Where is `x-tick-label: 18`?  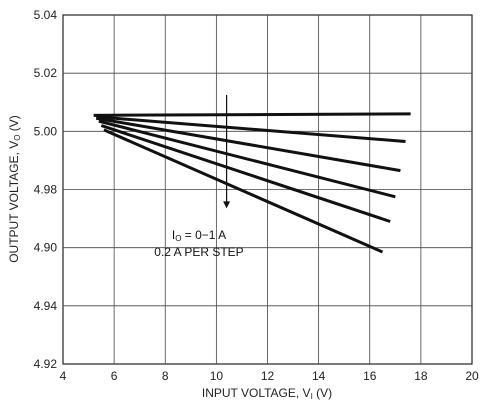
x-tick-label: 18 is located at coordinates (421, 376).